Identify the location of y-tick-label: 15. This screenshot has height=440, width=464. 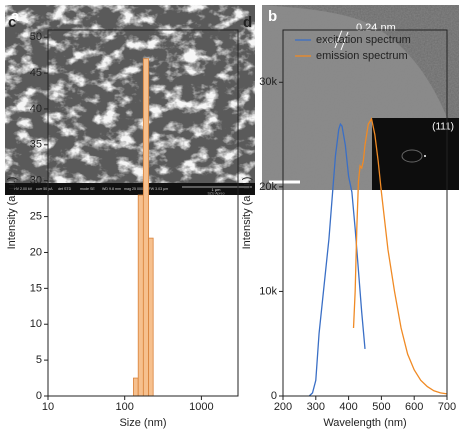
(36, 288).